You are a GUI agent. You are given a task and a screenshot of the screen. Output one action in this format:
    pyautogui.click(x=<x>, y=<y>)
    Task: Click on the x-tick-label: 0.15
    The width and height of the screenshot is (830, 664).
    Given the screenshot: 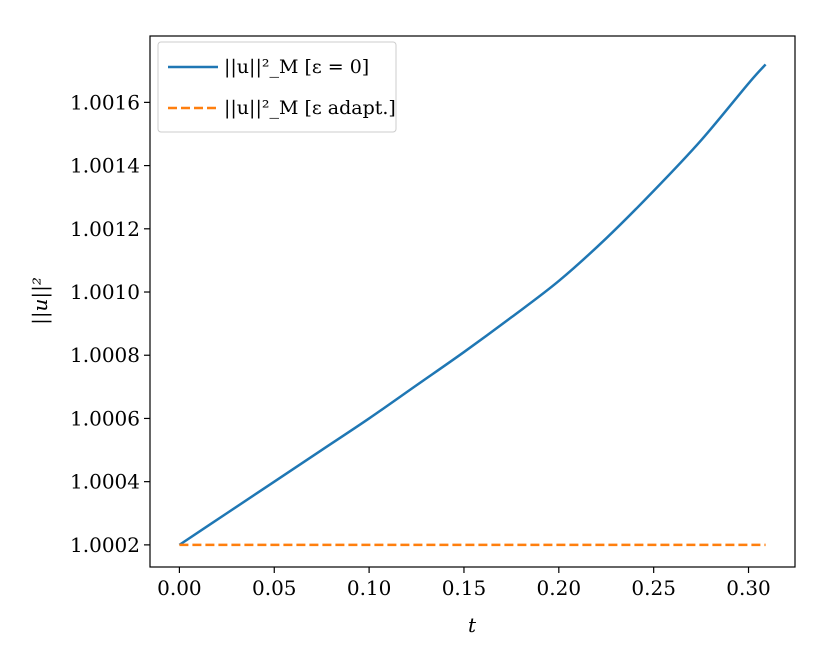 What is the action you would take?
    pyautogui.click(x=464, y=588)
    